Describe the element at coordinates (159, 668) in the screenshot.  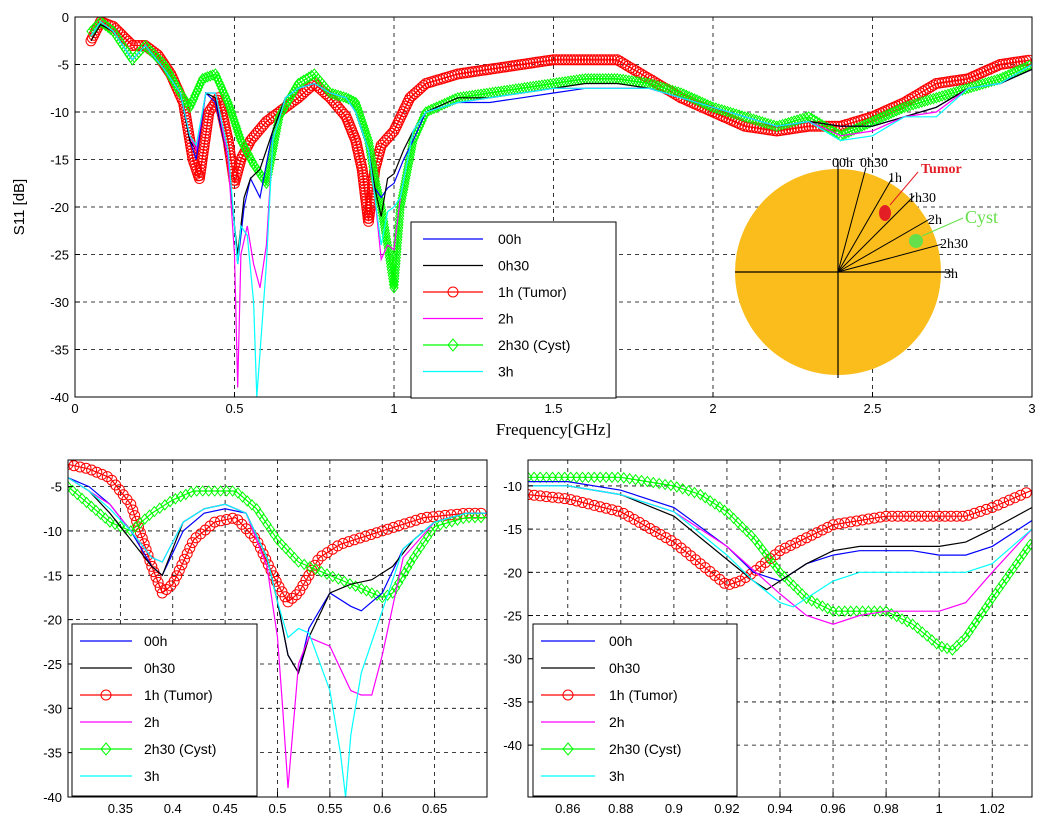
I see `legend-label: 0h30` at that location.